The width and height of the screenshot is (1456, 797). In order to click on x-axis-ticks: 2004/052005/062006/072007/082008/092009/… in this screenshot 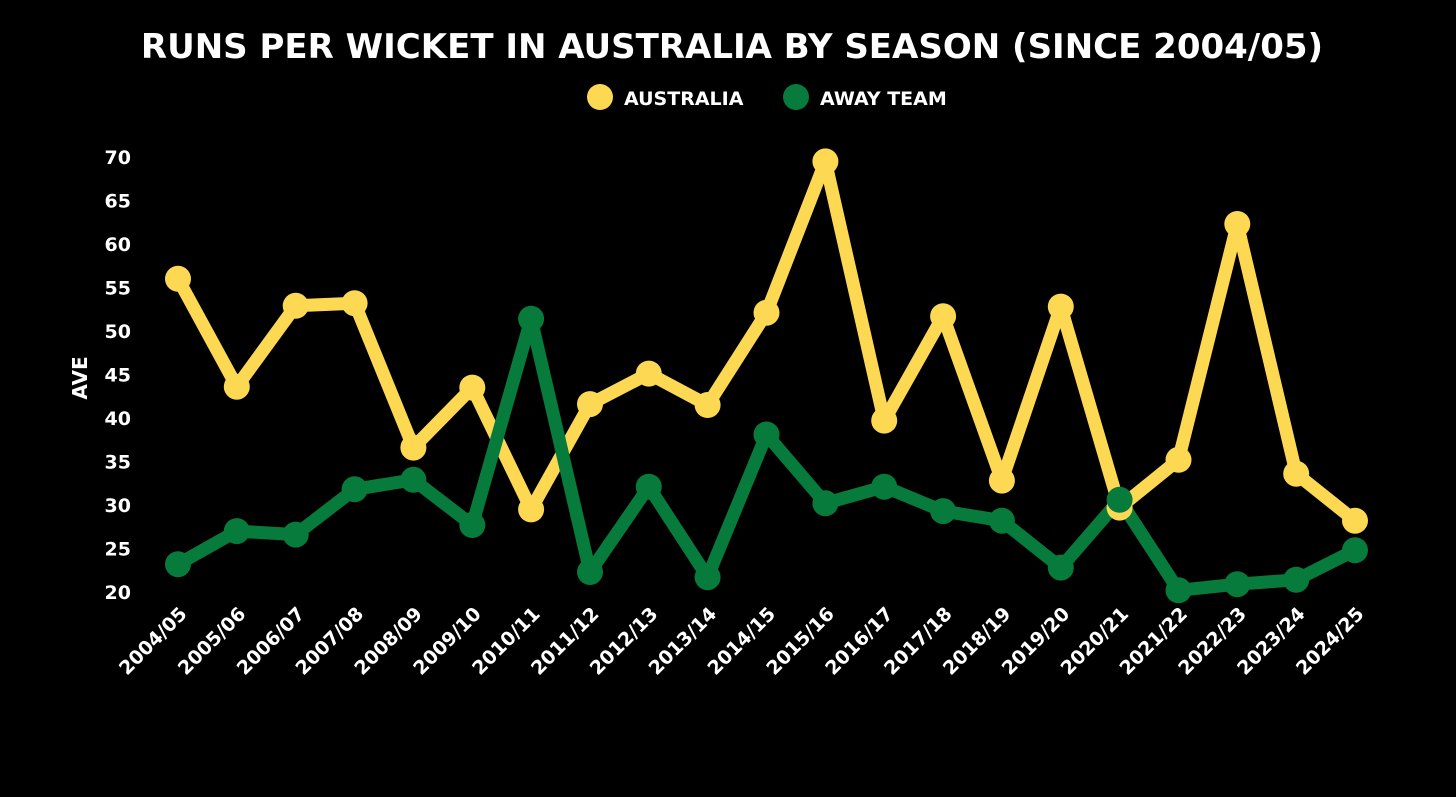, I will do `click(742, 641)`.